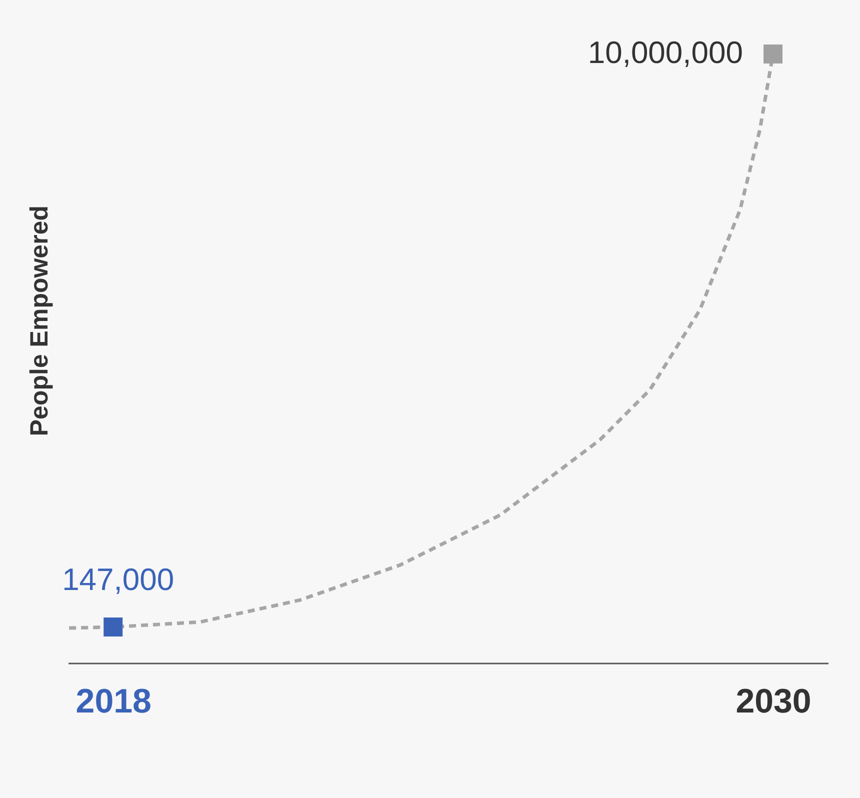 The height and width of the screenshot is (798, 860). What do you see at coordinates (666, 52) in the screenshot?
I see `data-label: 10,000,000` at bounding box center [666, 52].